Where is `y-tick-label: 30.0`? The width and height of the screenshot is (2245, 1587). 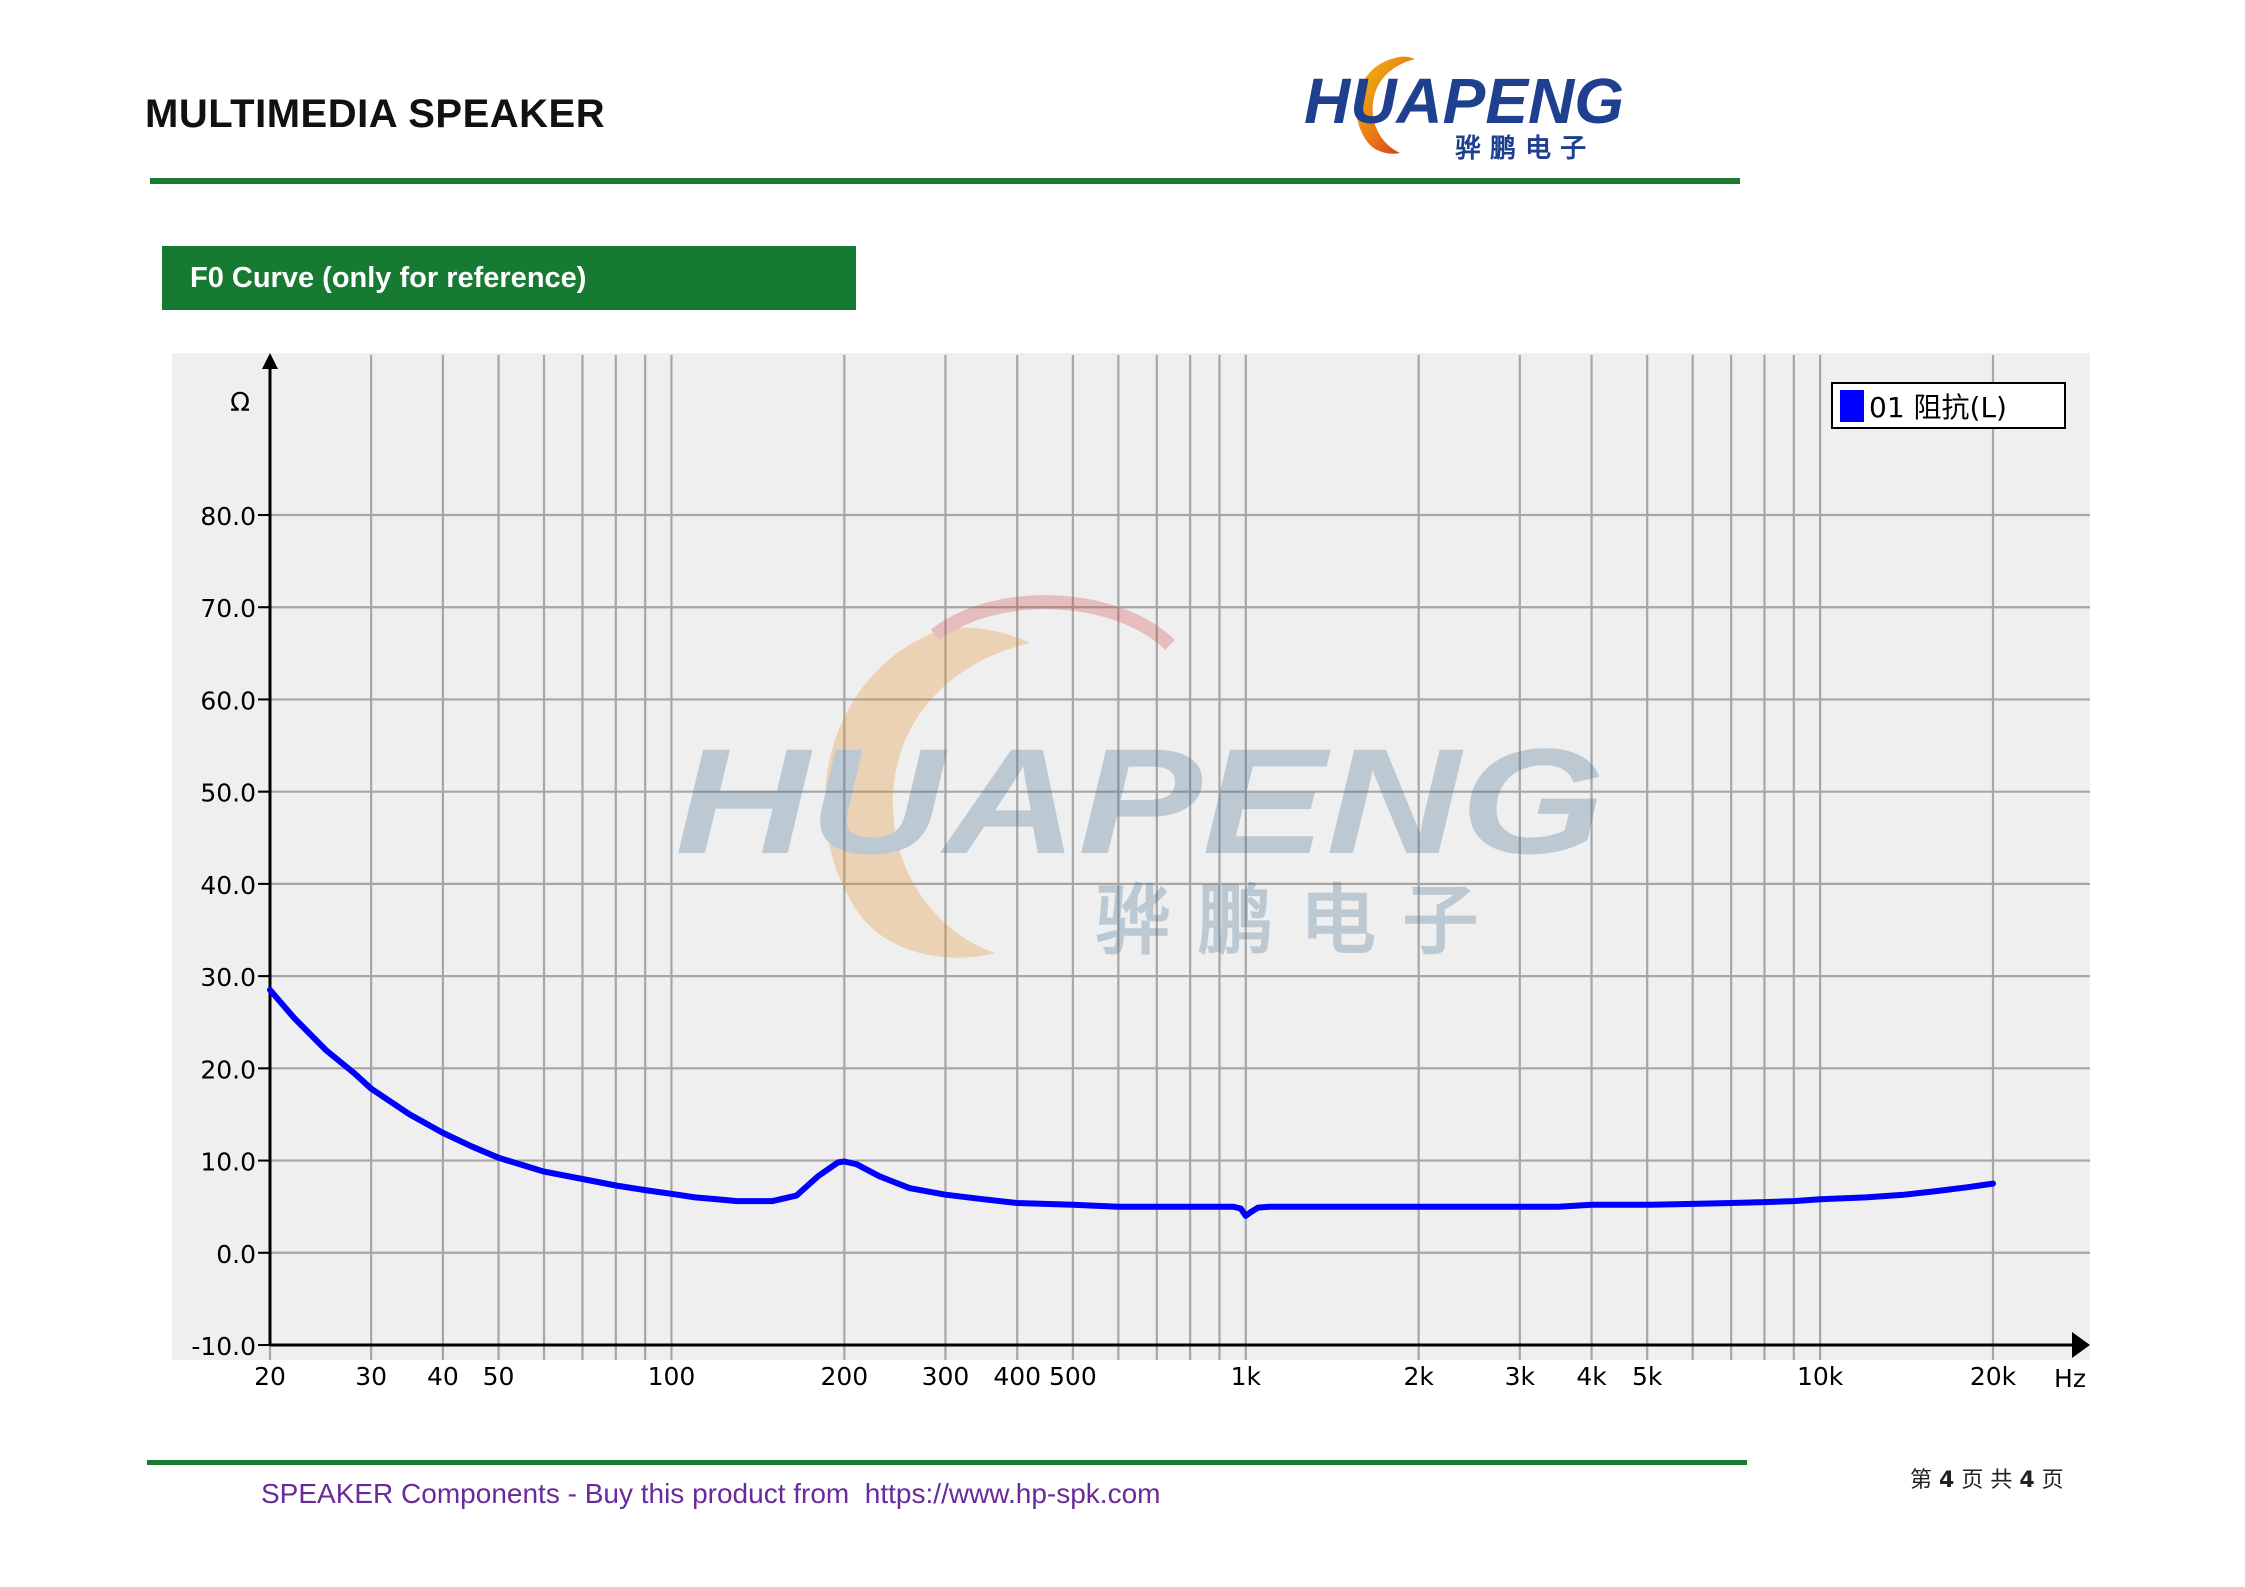
y-tick-label: 30.0 is located at coordinates (228, 977).